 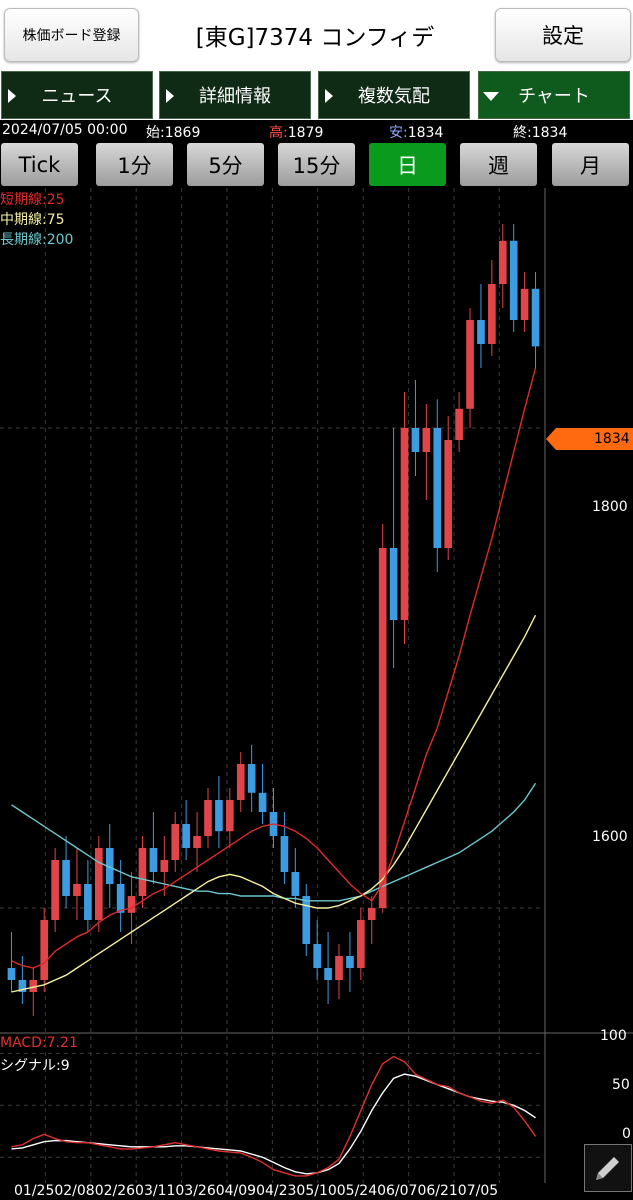 I want to click on period-tick-button: Tick, so click(x=39, y=164).